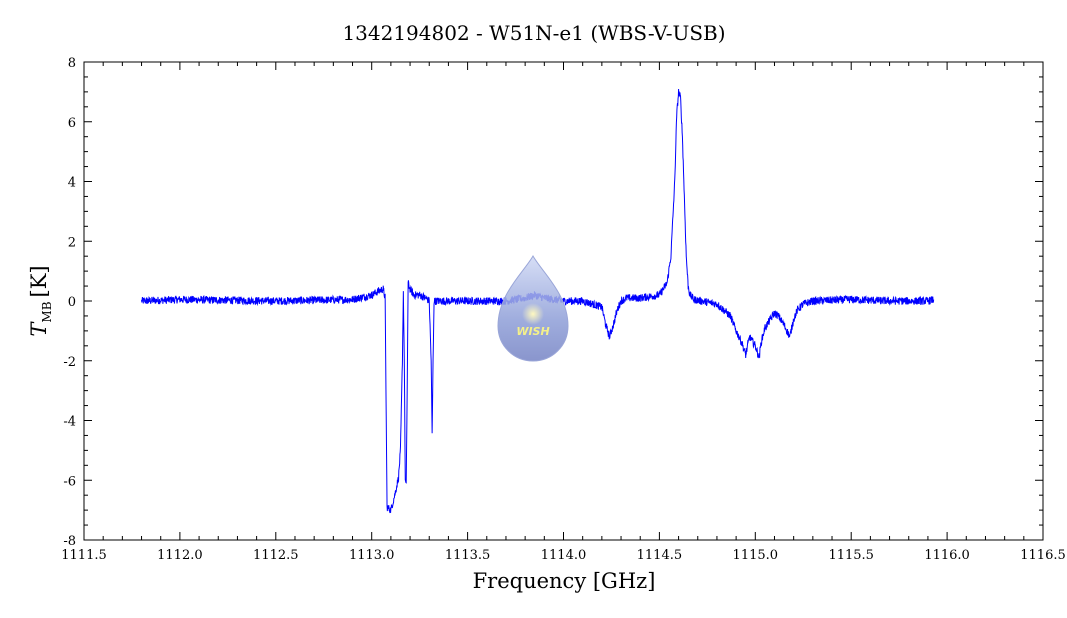 The image size is (1067, 618). I want to click on x-tick-label: 1114.0, so click(564, 555).